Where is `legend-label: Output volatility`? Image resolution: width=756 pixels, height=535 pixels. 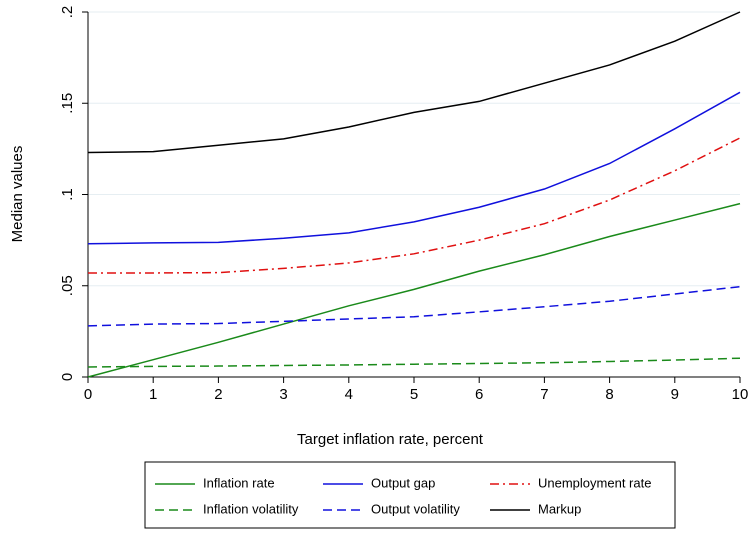 legend-label: Output volatility is located at coordinates (415, 508).